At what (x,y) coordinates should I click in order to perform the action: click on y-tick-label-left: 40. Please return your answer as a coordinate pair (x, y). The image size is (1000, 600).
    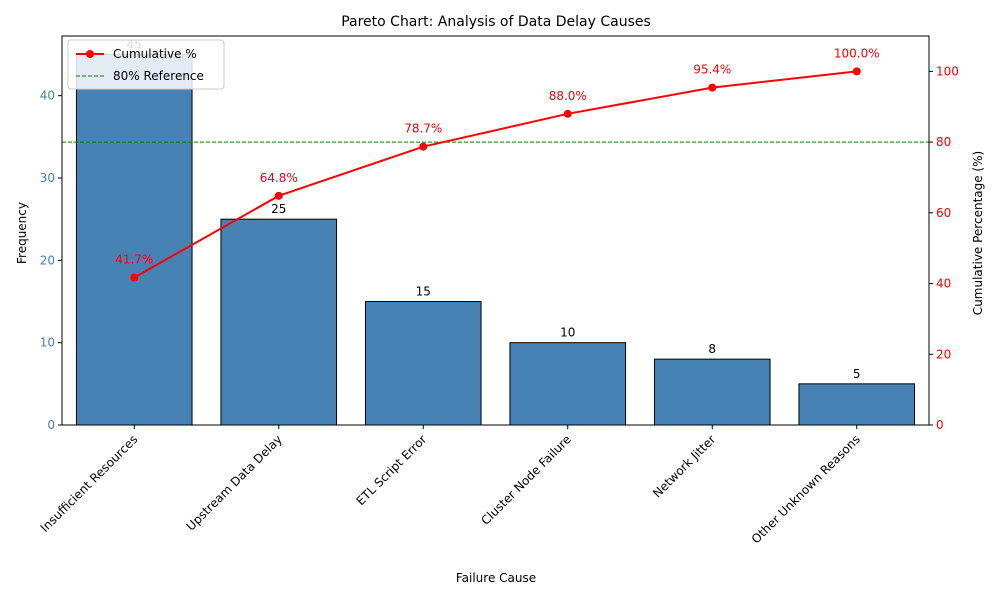
    Looking at the image, I should click on (47, 96).